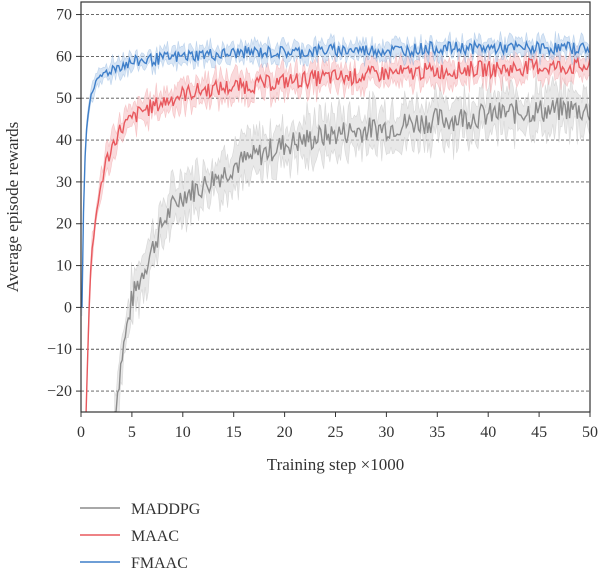 The height and width of the screenshot is (579, 600). I want to click on x-tick-label: 45, so click(539, 432).